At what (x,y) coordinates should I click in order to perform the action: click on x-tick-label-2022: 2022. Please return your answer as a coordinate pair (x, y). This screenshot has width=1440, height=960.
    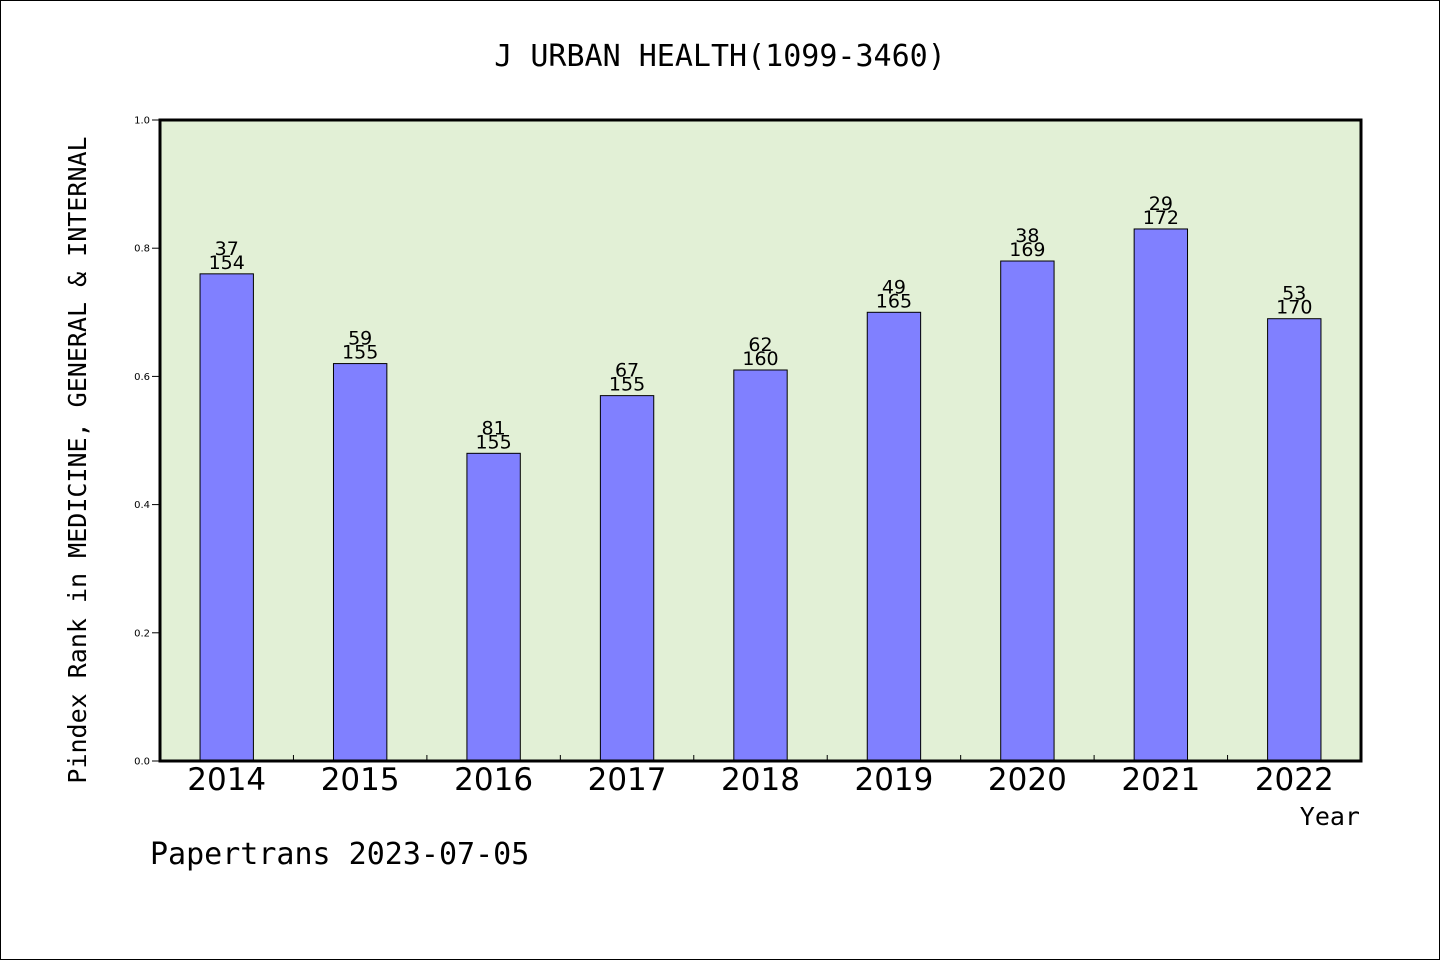
    Looking at the image, I should click on (1294, 780).